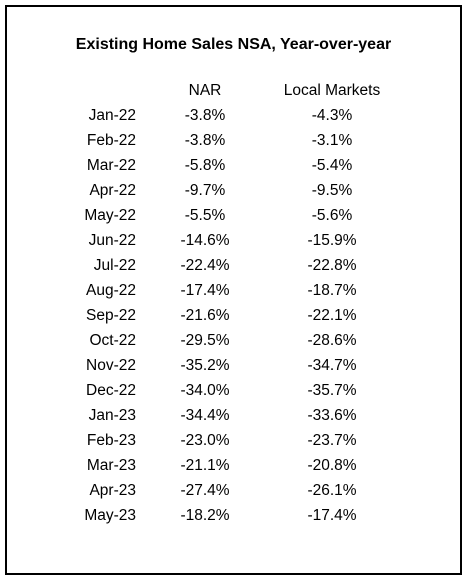 This screenshot has width=467, height=579. I want to click on column-header: Local Markets, so click(332, 90).